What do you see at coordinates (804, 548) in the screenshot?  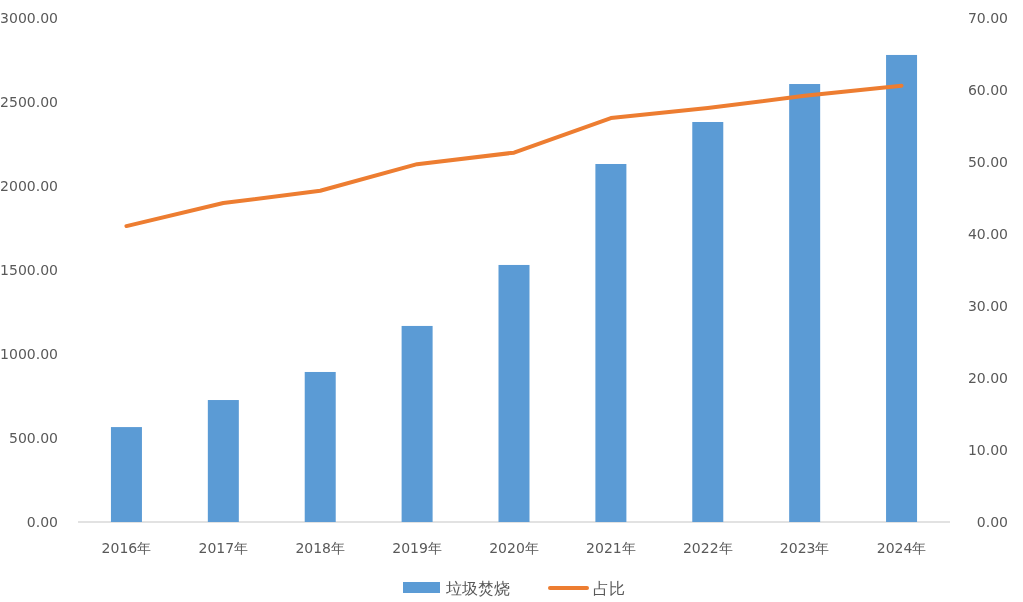 I see `x-tick-label: 2023年` at bounding box center [804, 548].